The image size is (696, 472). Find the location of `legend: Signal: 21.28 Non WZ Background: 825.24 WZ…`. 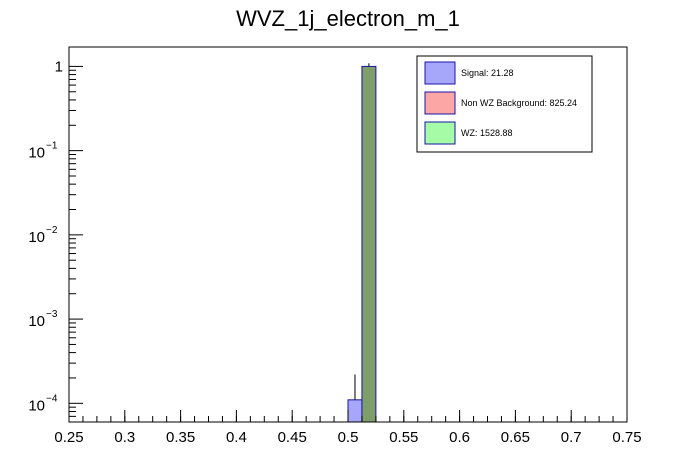

legend: Signal: 21.28 Non WZ Background: 825.24 WZ… is located at coordinates (504, 104).